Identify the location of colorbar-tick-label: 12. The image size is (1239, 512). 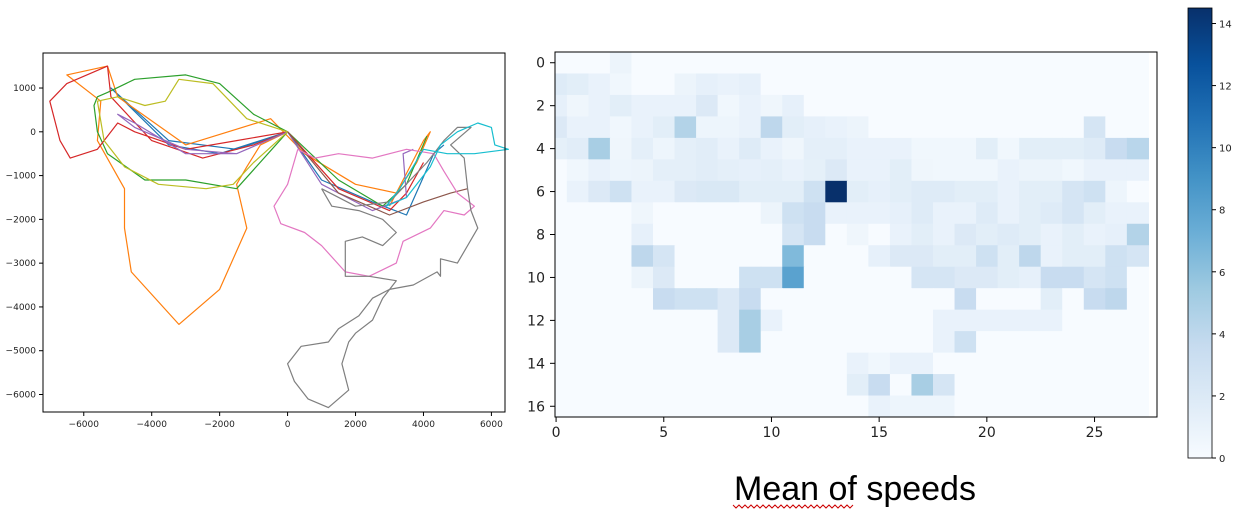
(1225, 87).